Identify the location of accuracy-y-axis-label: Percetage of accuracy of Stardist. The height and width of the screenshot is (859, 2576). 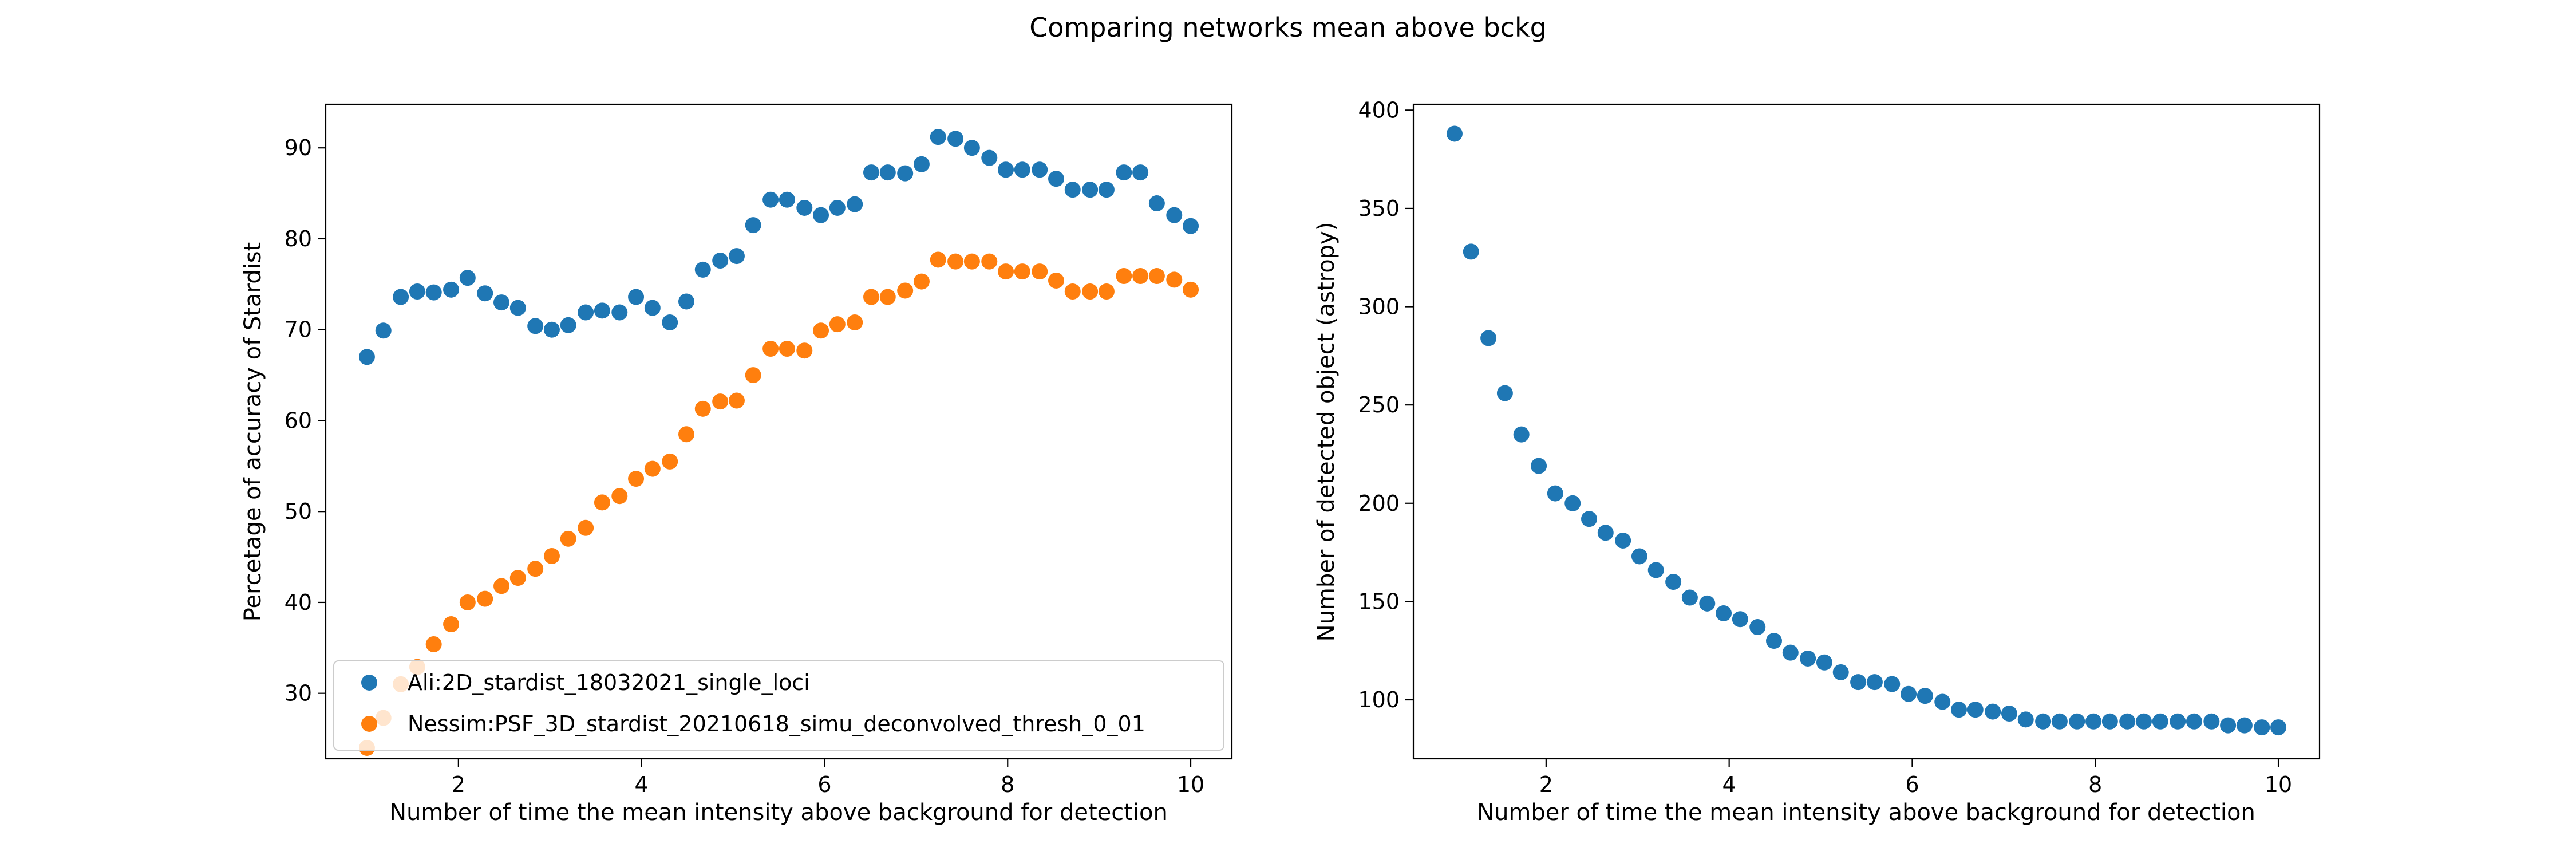
(253, 431).